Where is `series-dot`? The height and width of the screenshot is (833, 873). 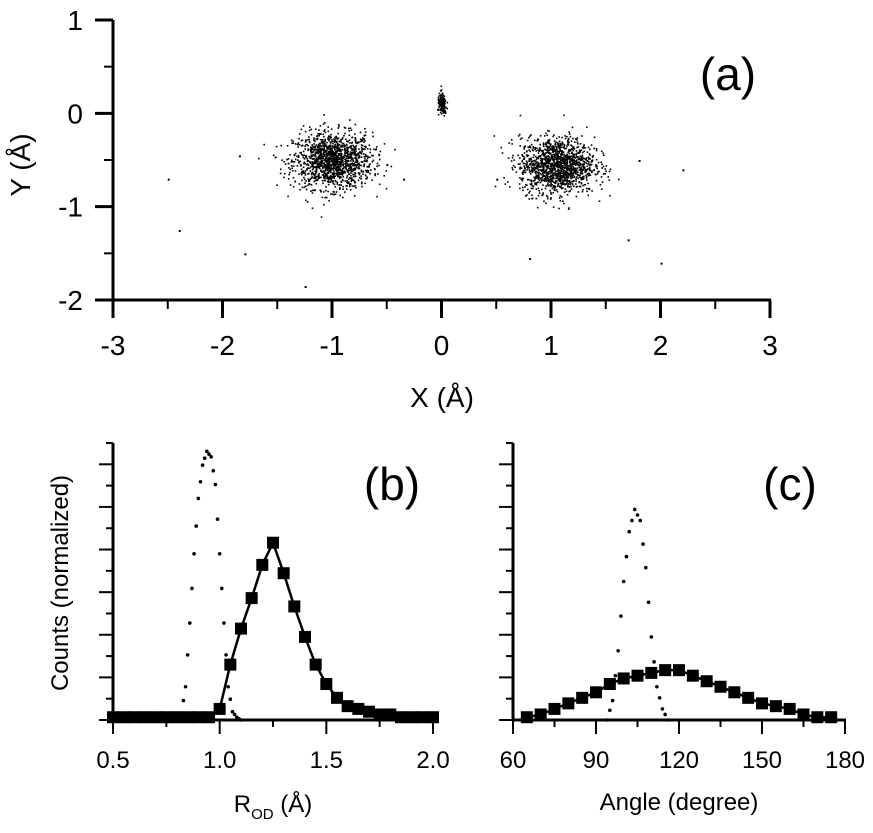
series-dot is located at coordinates (204, 458).